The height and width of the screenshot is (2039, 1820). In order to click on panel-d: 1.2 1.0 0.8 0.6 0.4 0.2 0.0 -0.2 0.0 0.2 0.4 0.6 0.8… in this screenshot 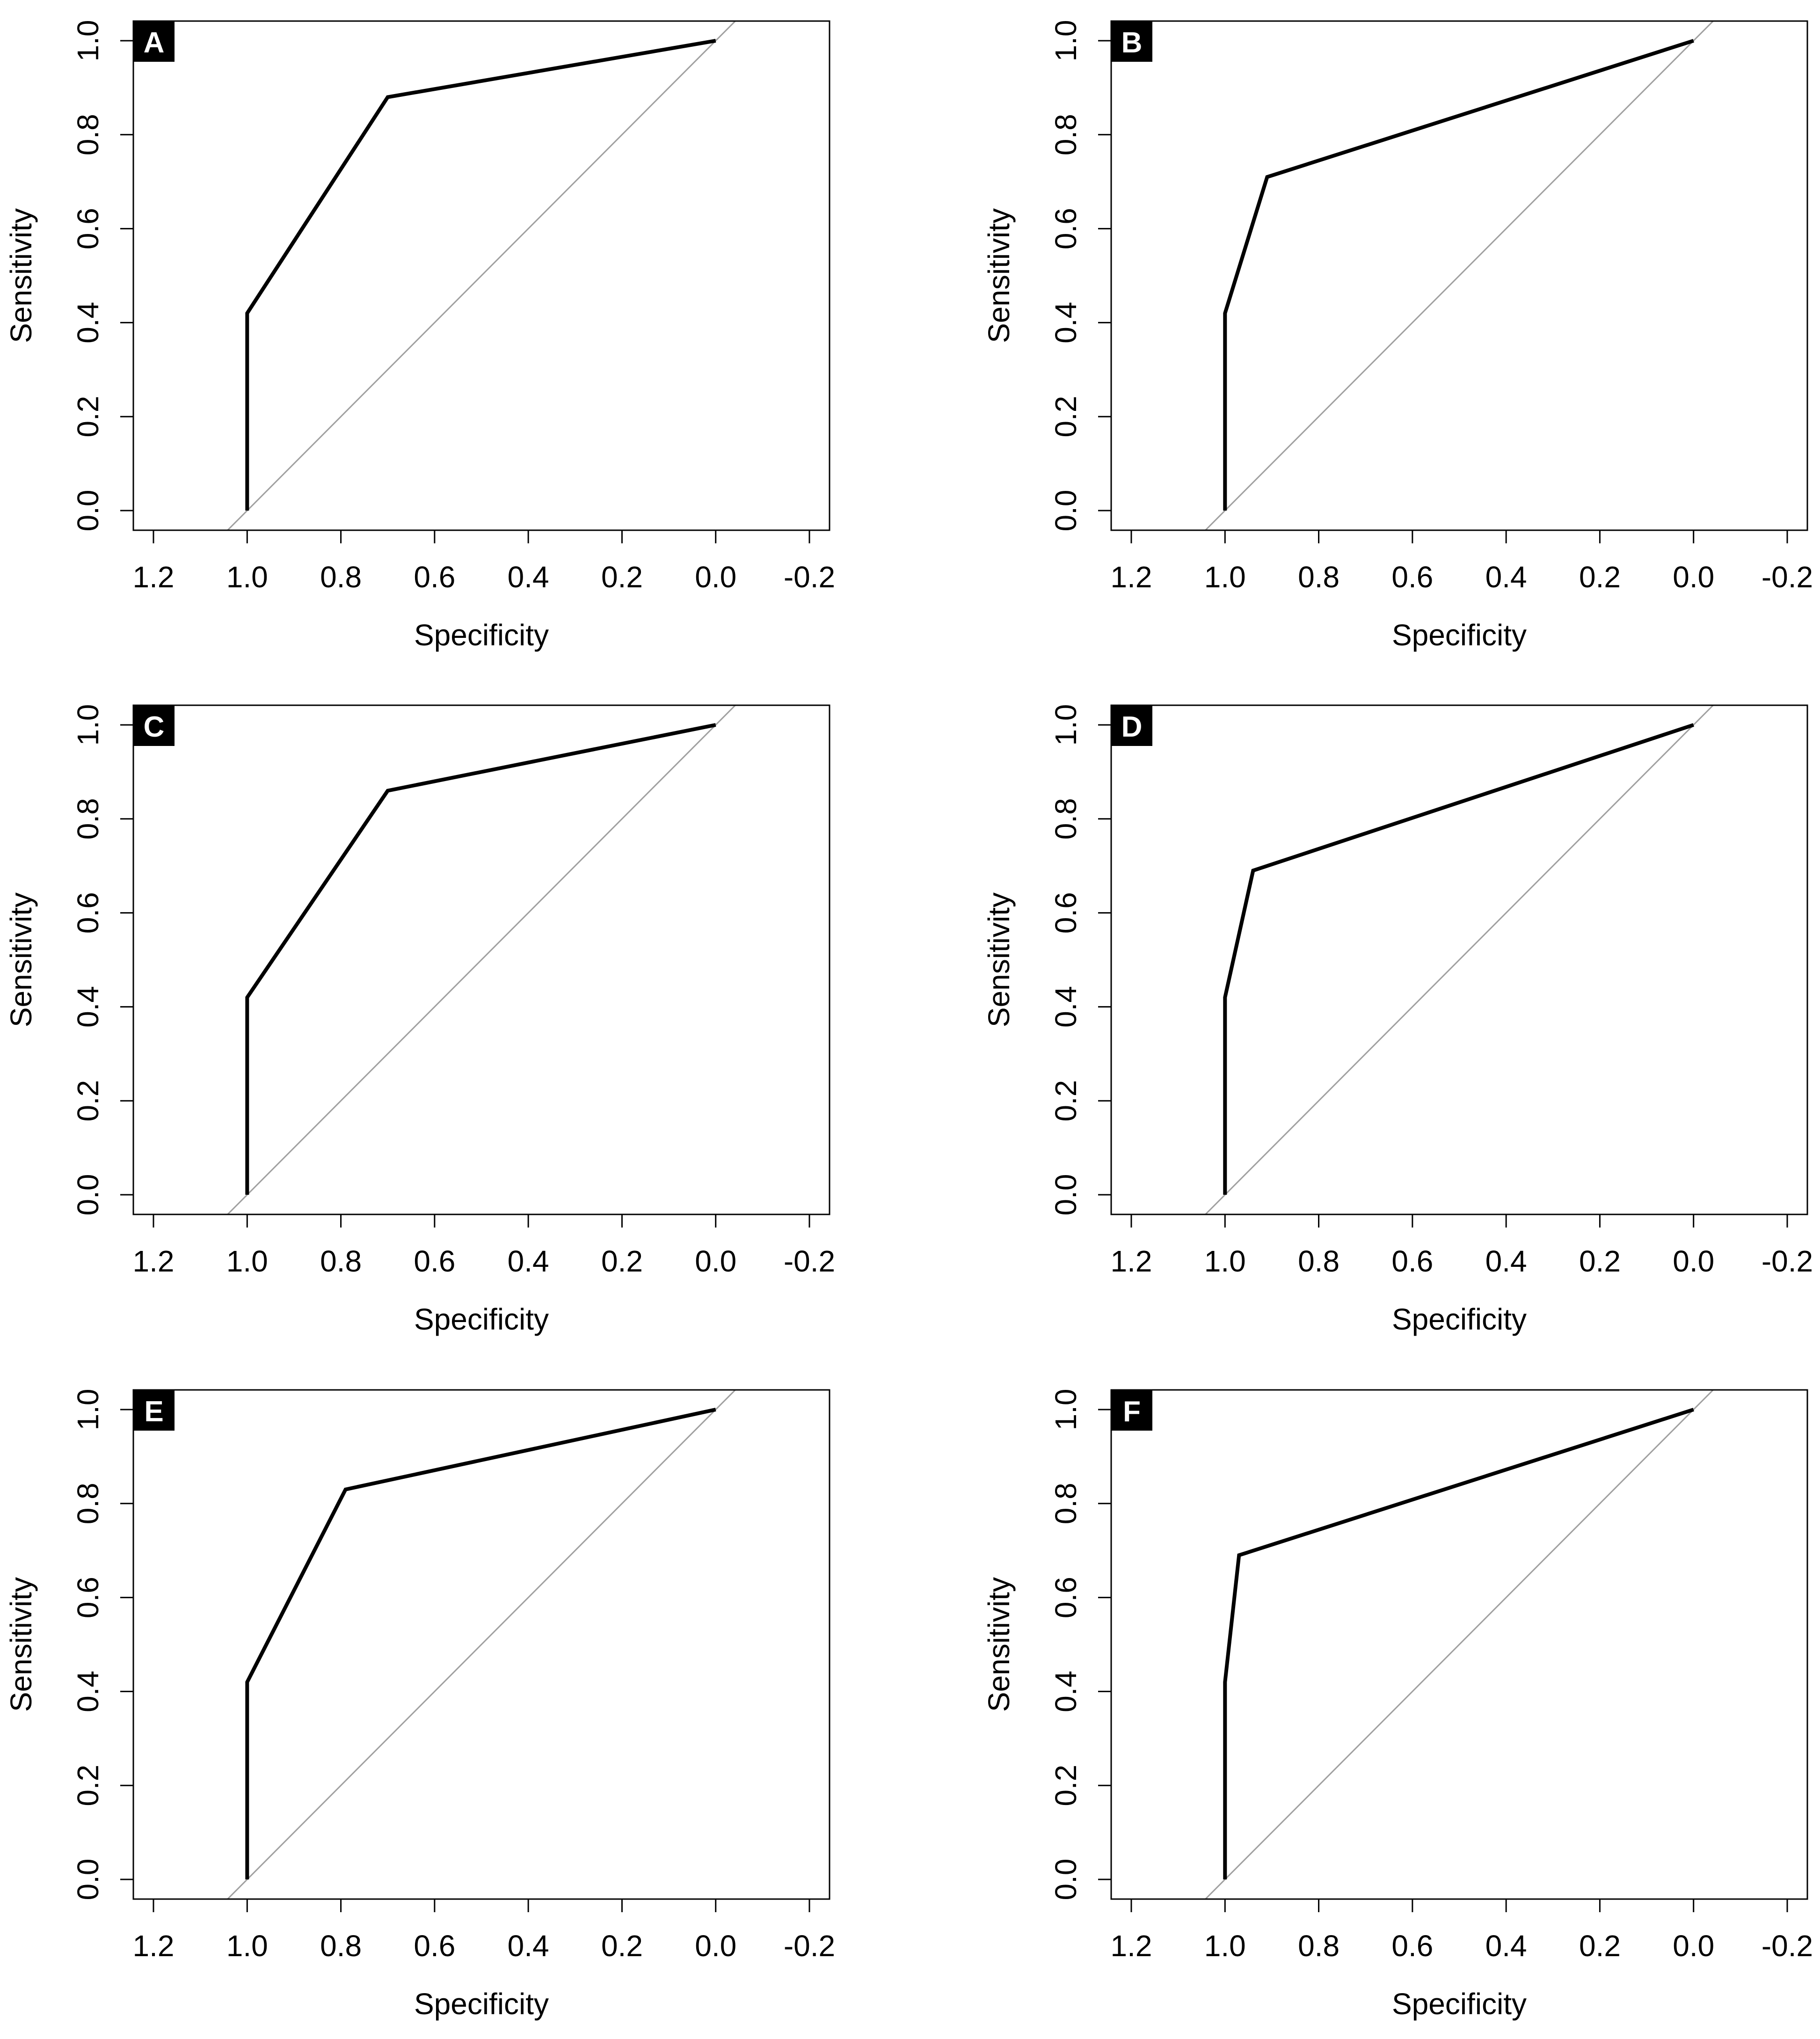, I will do `click(1397, 1020)`.